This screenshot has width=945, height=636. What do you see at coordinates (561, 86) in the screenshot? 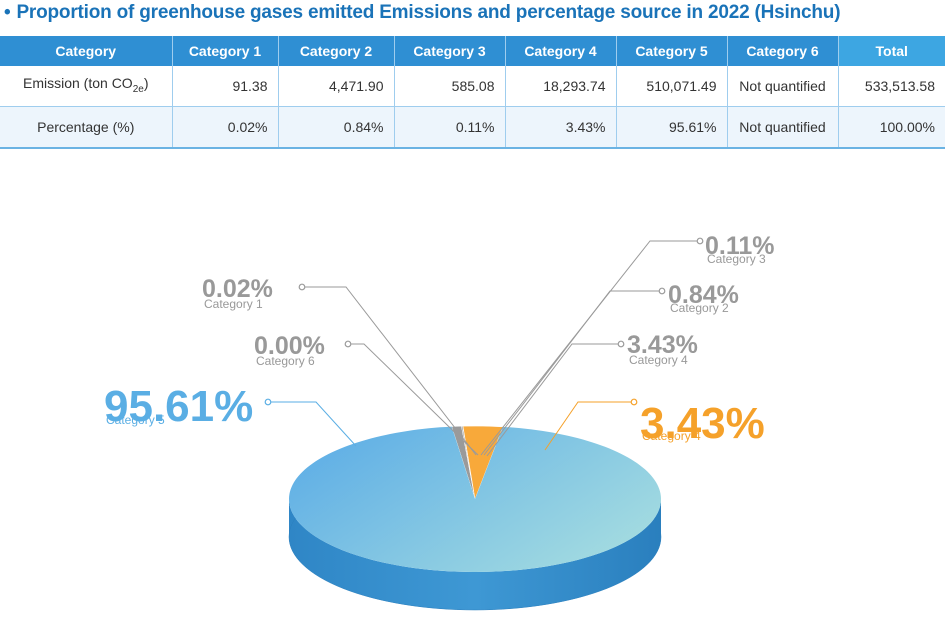
I see `table-cell: 18,293.74` at bounding box center [561, 86].